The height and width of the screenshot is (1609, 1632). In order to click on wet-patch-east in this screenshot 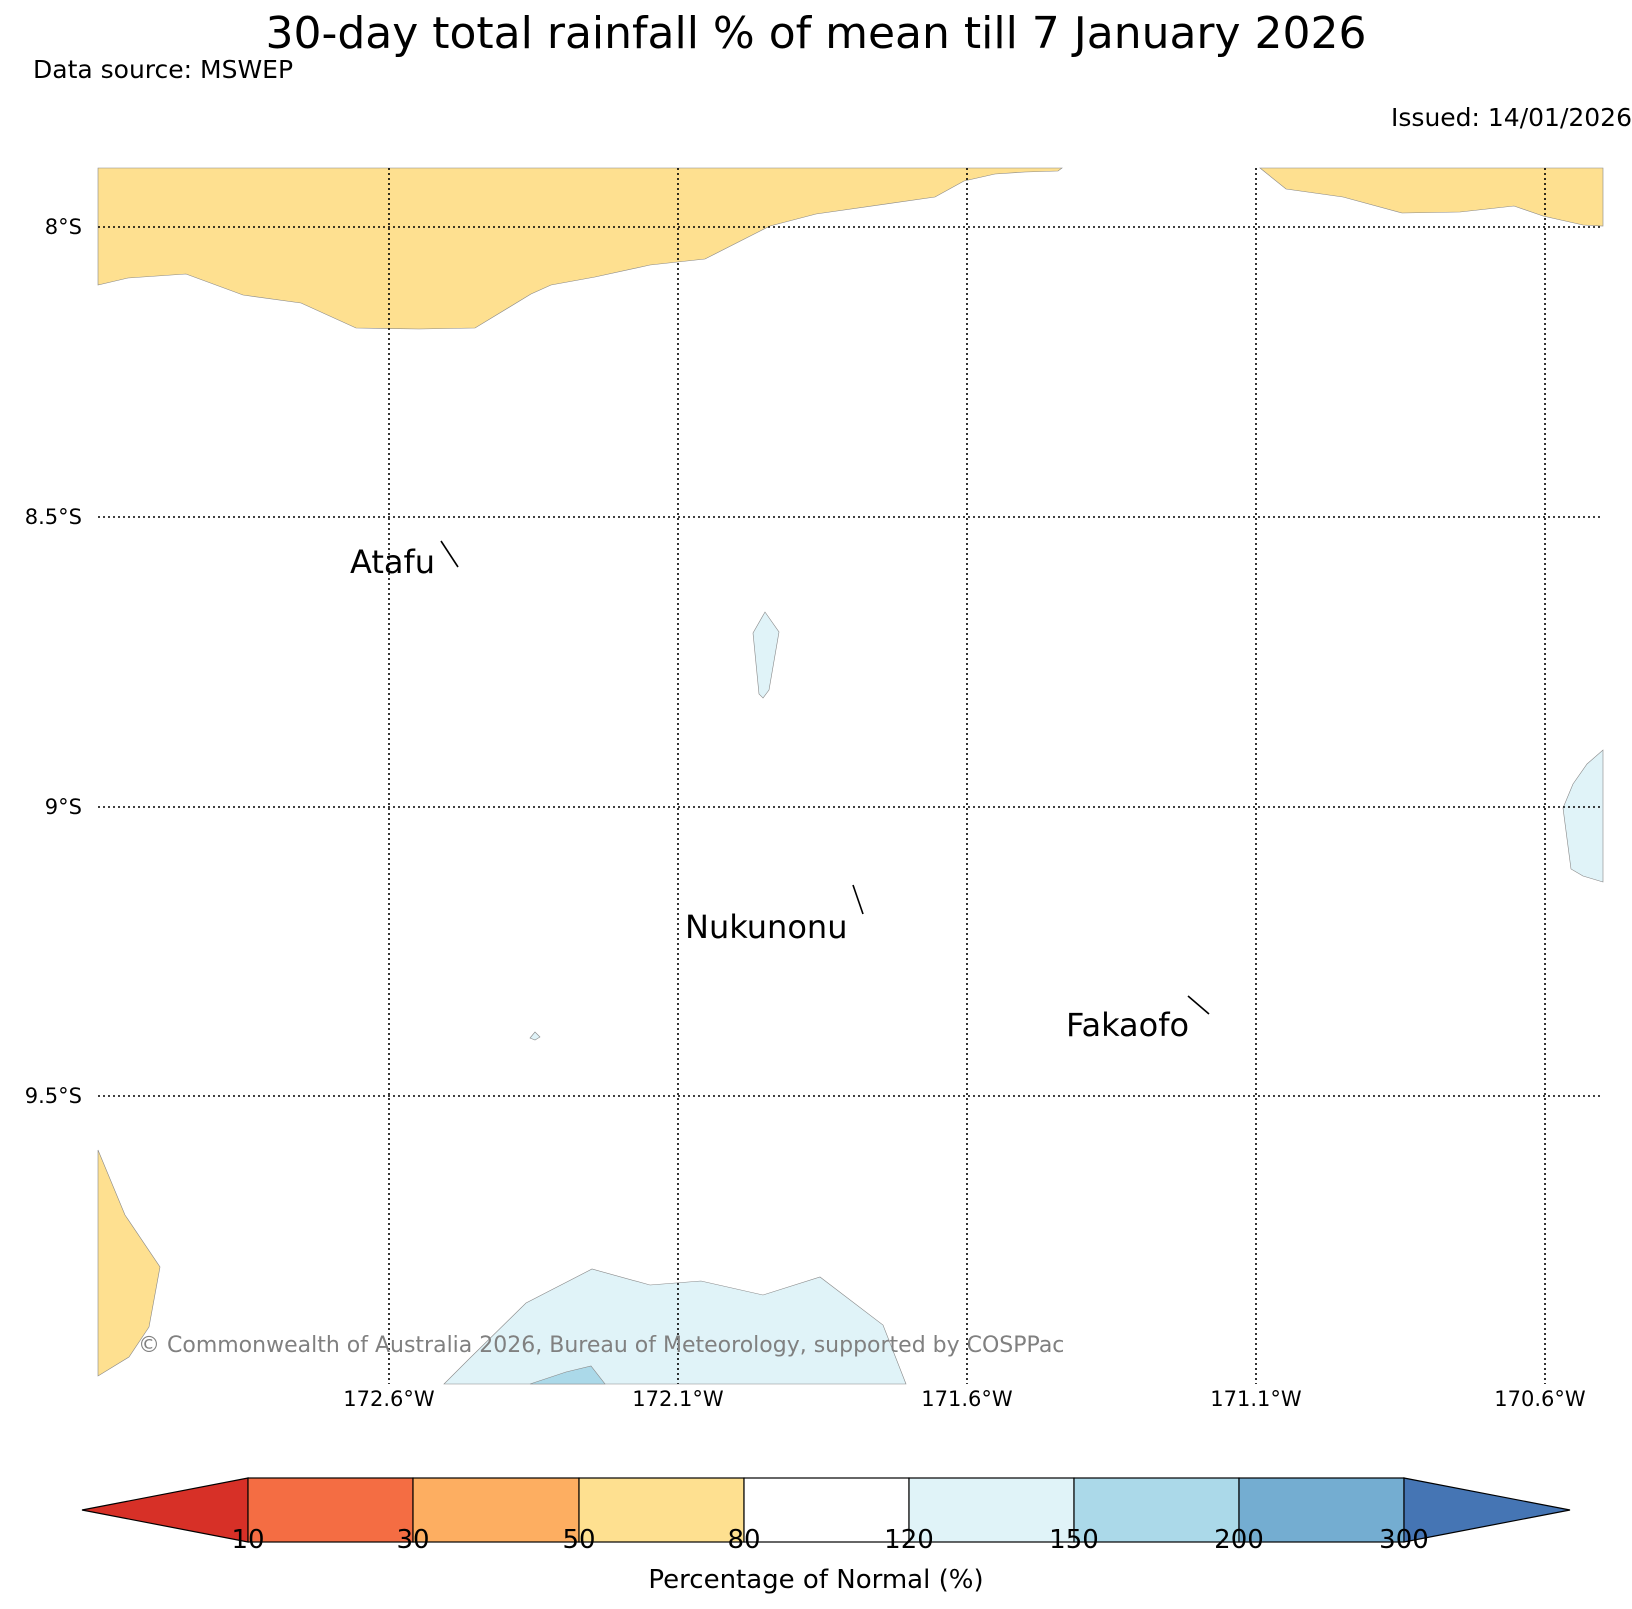, I will do `click(1583, 816)`.